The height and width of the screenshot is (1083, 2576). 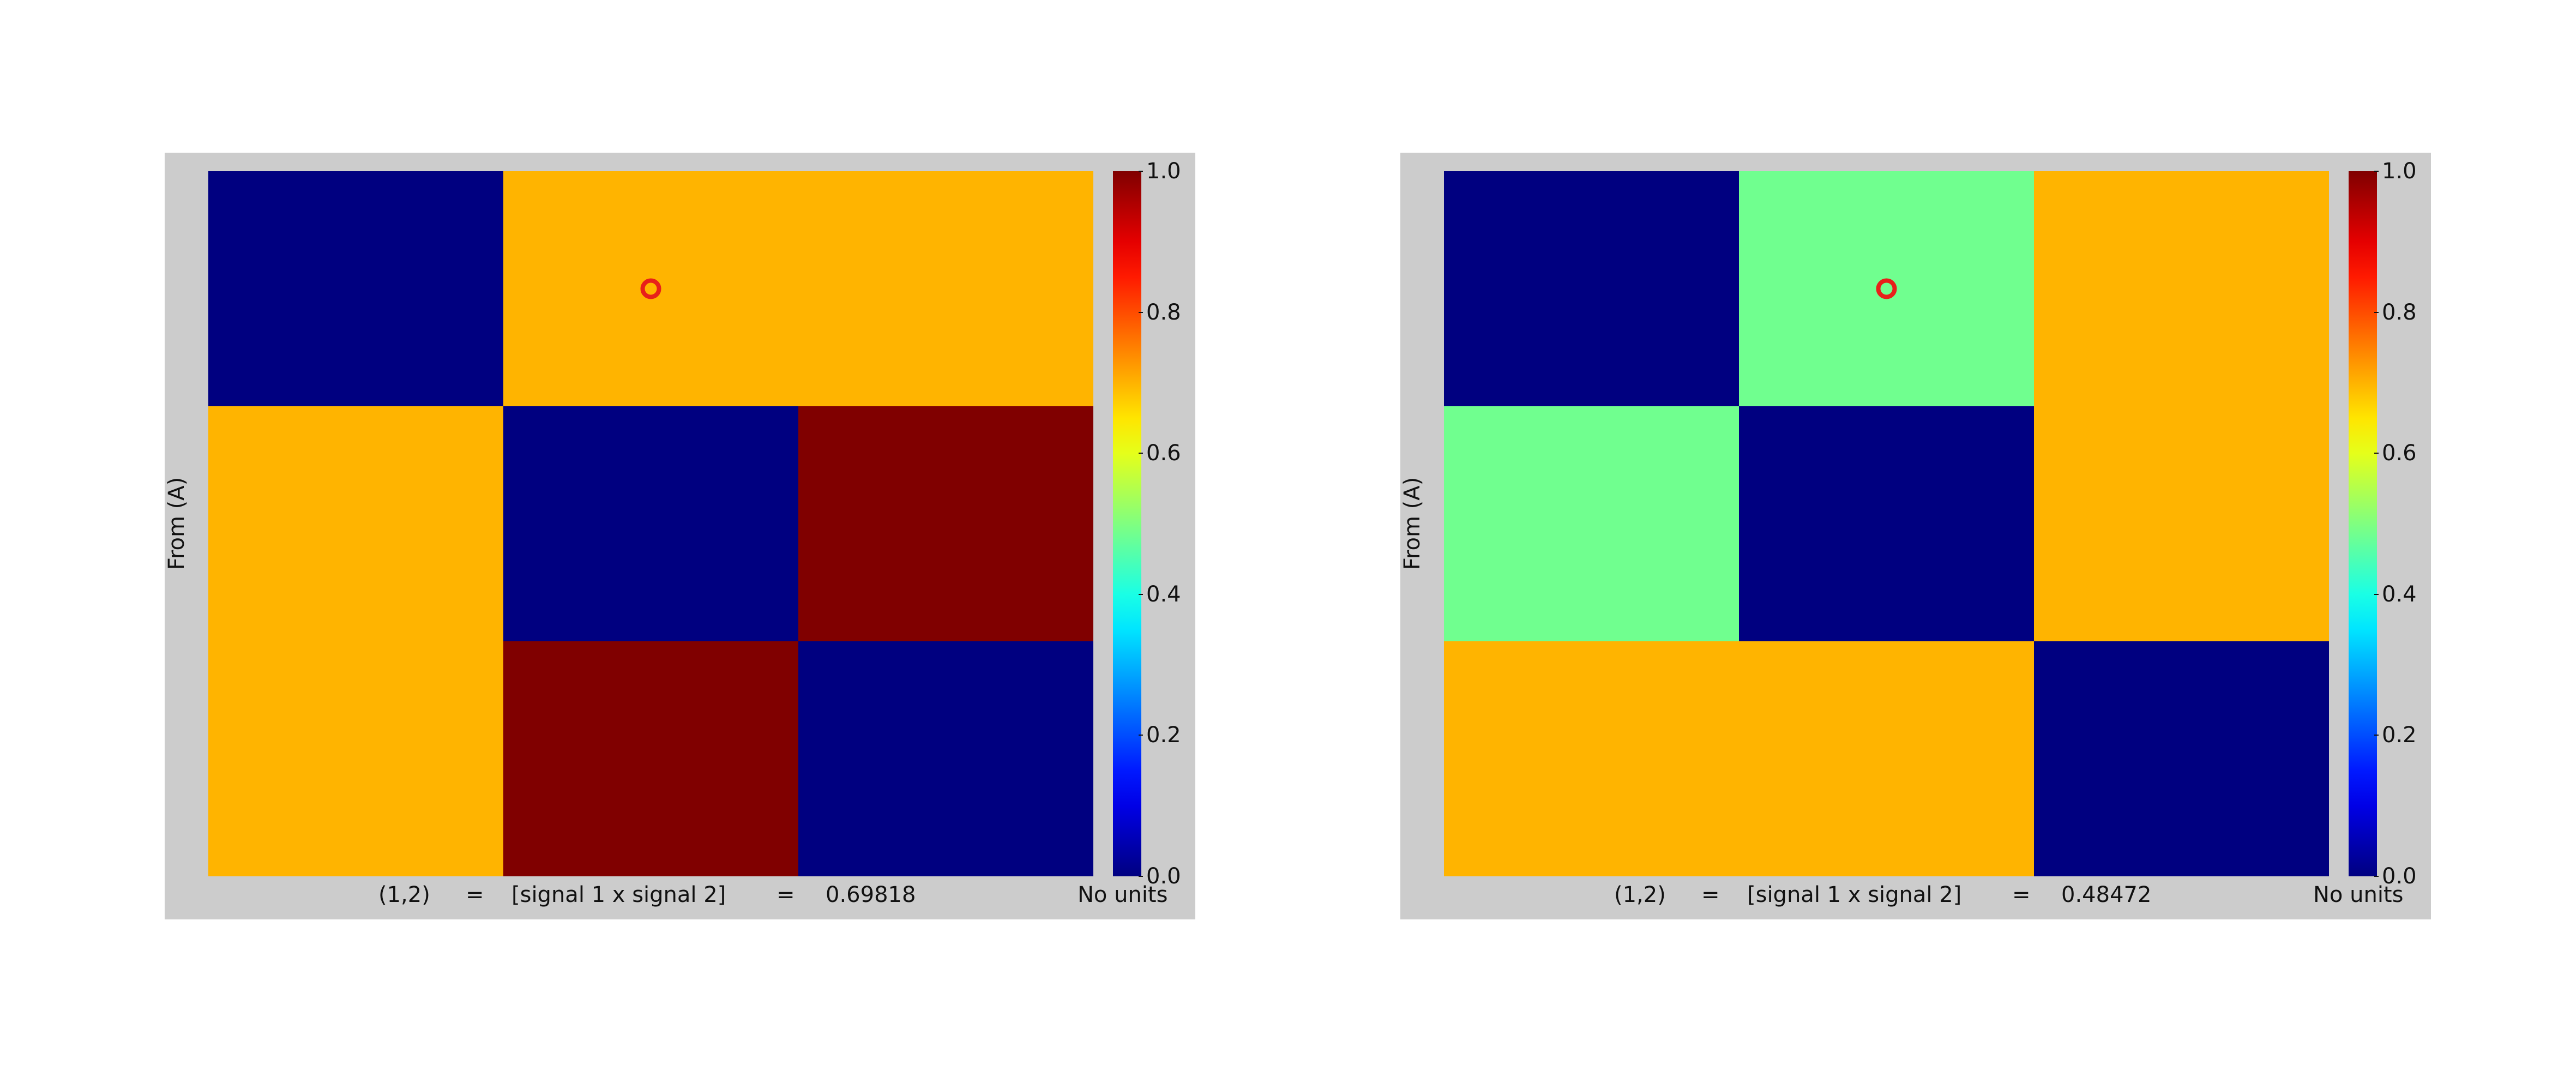 I want to click on status-value: 0.48472, so click(x=2106, y=894).